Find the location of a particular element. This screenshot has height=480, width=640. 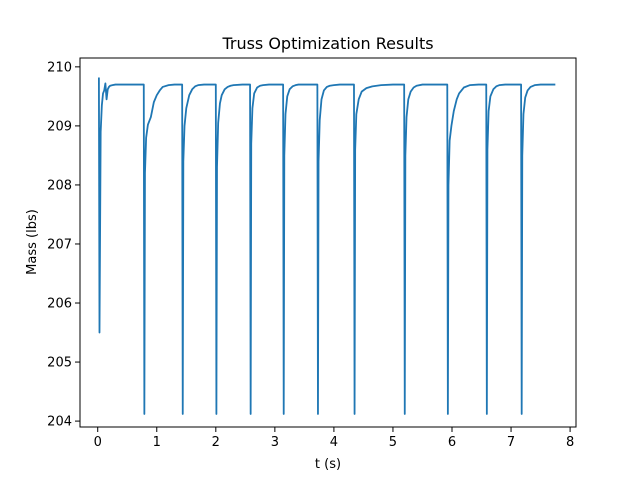

y-tick-label: 204 is located at coordinates (59, 422).